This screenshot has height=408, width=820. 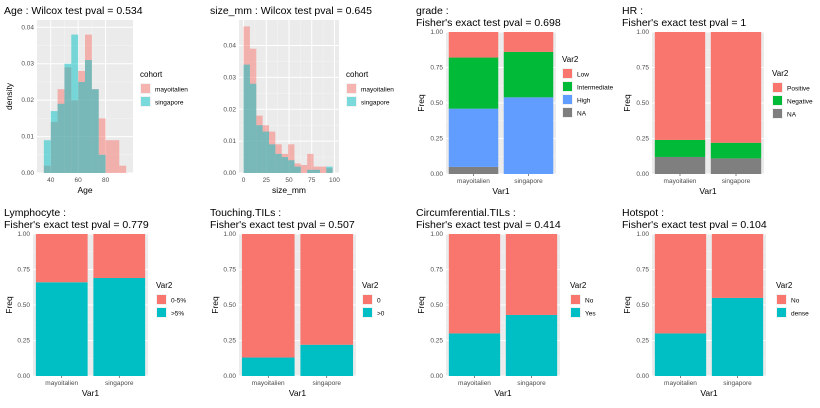 What do you see at coordinates (632, 11) in the screenshot?
I see `chart-title: HR :` at bounding box center [632, 11].